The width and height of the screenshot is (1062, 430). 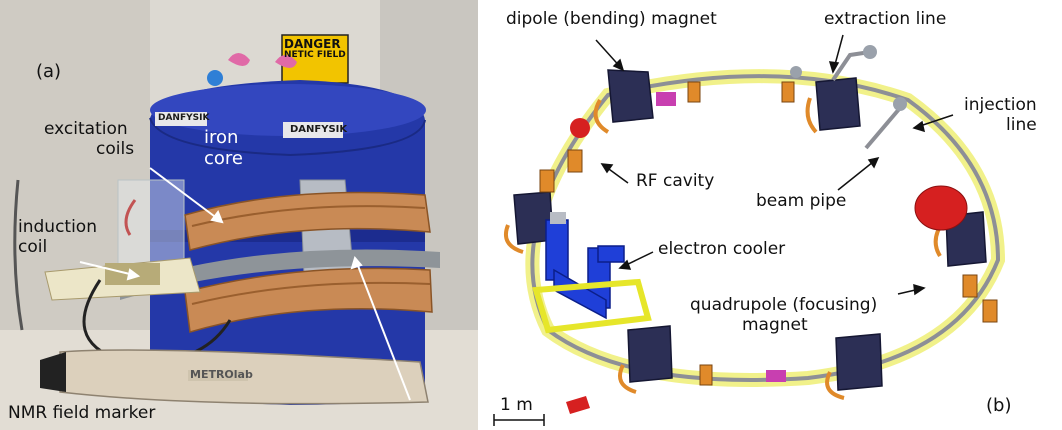 I want to click on electron-cooler-label: electron cooler, so click(x=722, y=249).